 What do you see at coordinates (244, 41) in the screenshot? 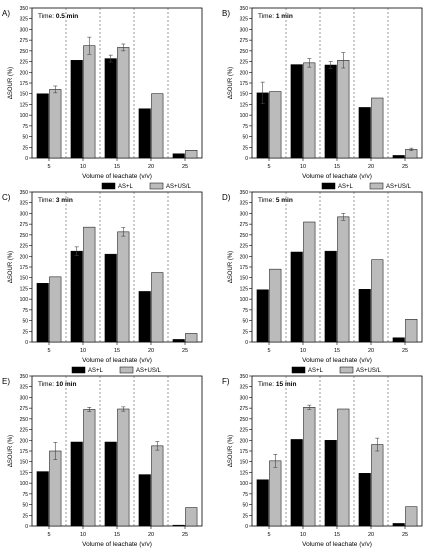
I see `y-tick-label: 275` at bounding box center [244, 41].